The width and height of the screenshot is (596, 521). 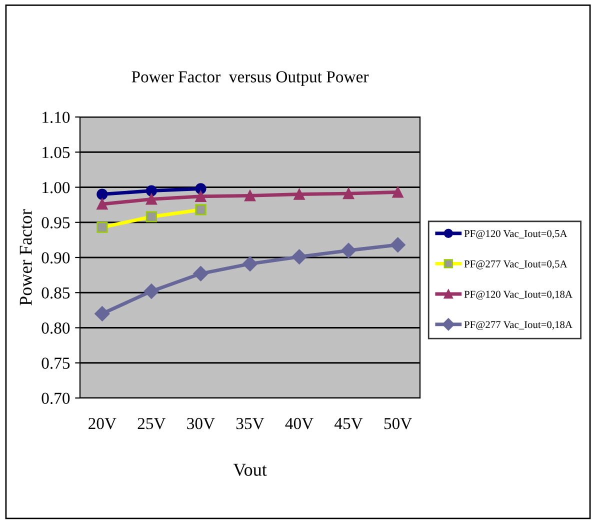 What do you see at coordinates (516, 265) in the screenshot?
I see `legend-label: PF@277 Vac_Iout=0,5A` at bounding box center [516, 265].